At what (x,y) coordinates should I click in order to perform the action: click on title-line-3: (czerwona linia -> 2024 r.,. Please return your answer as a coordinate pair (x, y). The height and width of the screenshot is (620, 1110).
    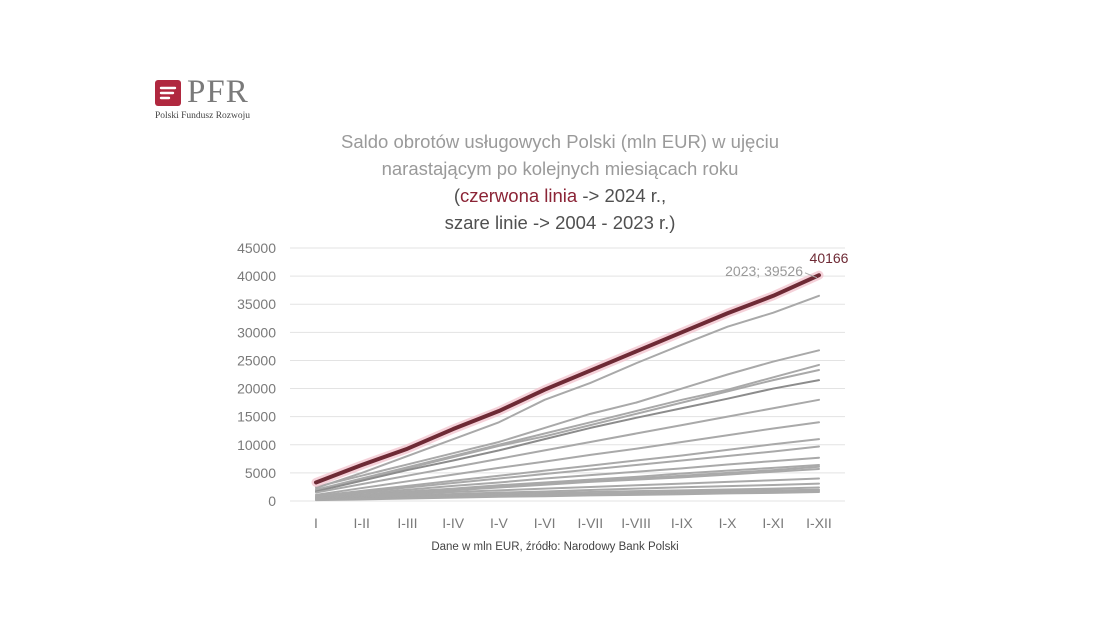
    Looking at the image, I should click on (560, 195).